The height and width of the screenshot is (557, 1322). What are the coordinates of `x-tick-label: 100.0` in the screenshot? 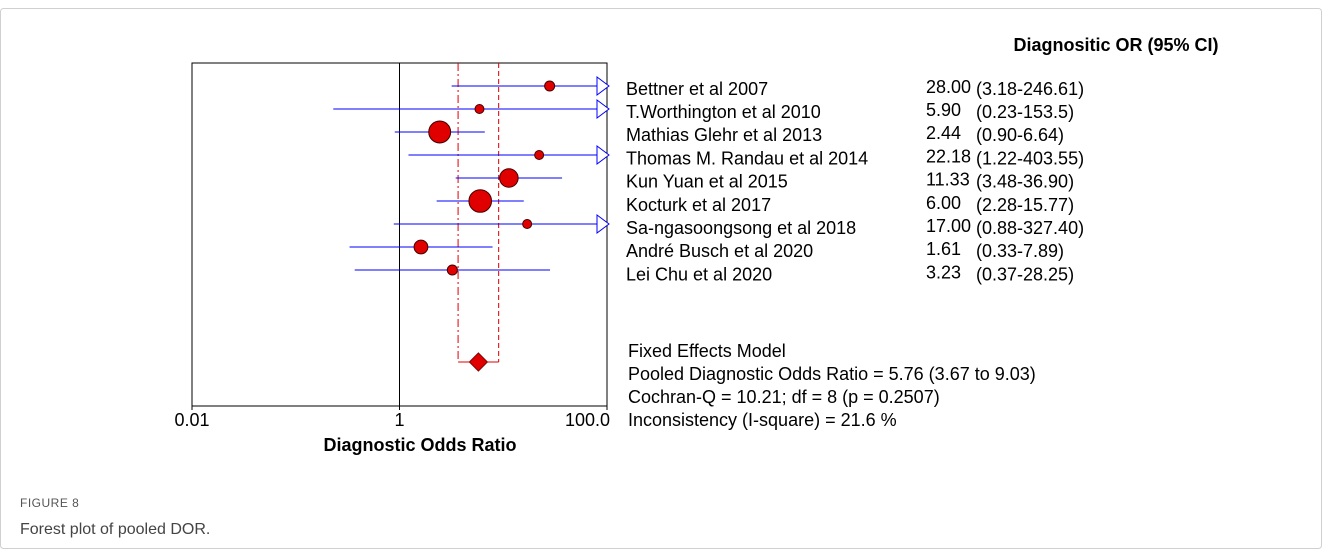 It's located at (587, 420).